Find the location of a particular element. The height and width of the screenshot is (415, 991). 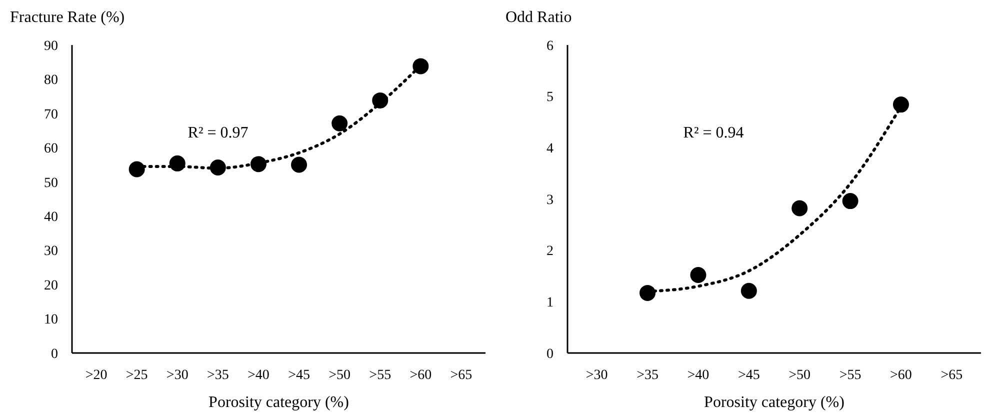

y-tick-label: 2 is located at coordinates (550, 252).